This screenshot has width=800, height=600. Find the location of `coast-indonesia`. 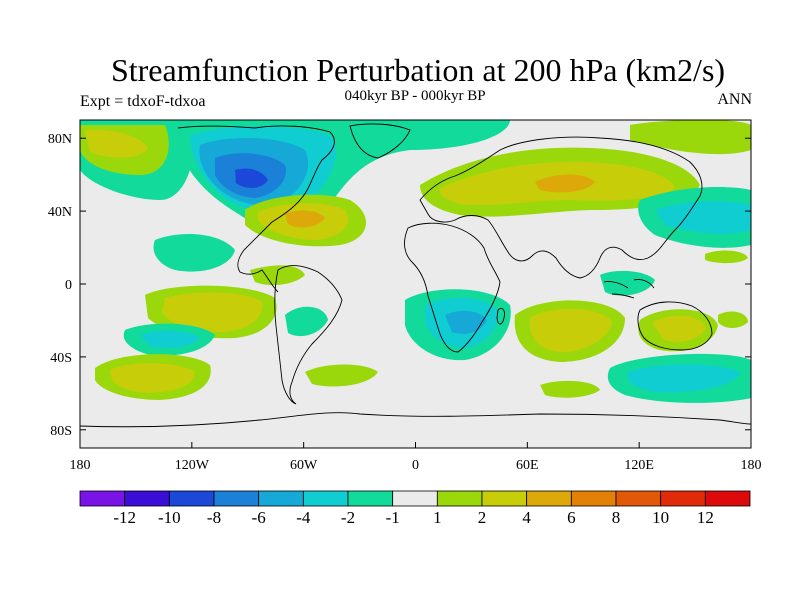

coast-indonesia is located at coordinates (629, 289).